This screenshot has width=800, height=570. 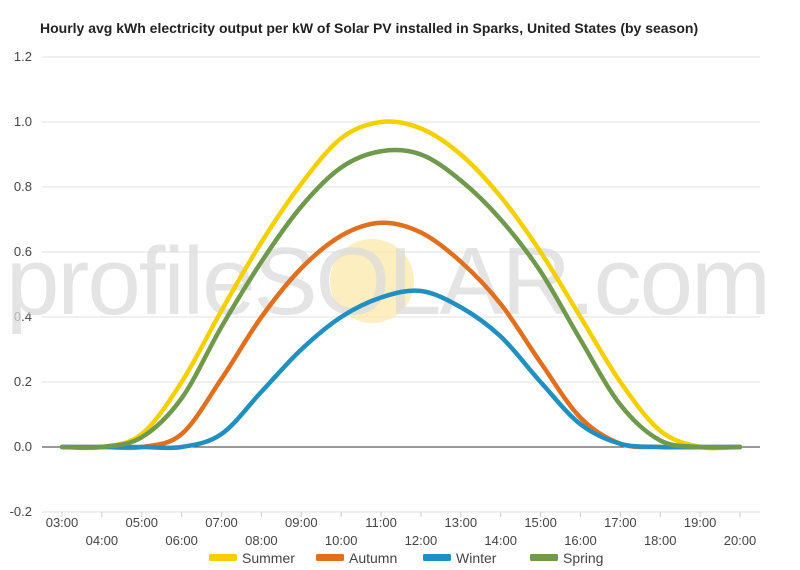 I want to click on x-tick-label: 13:00, so click(x=461, y=522).